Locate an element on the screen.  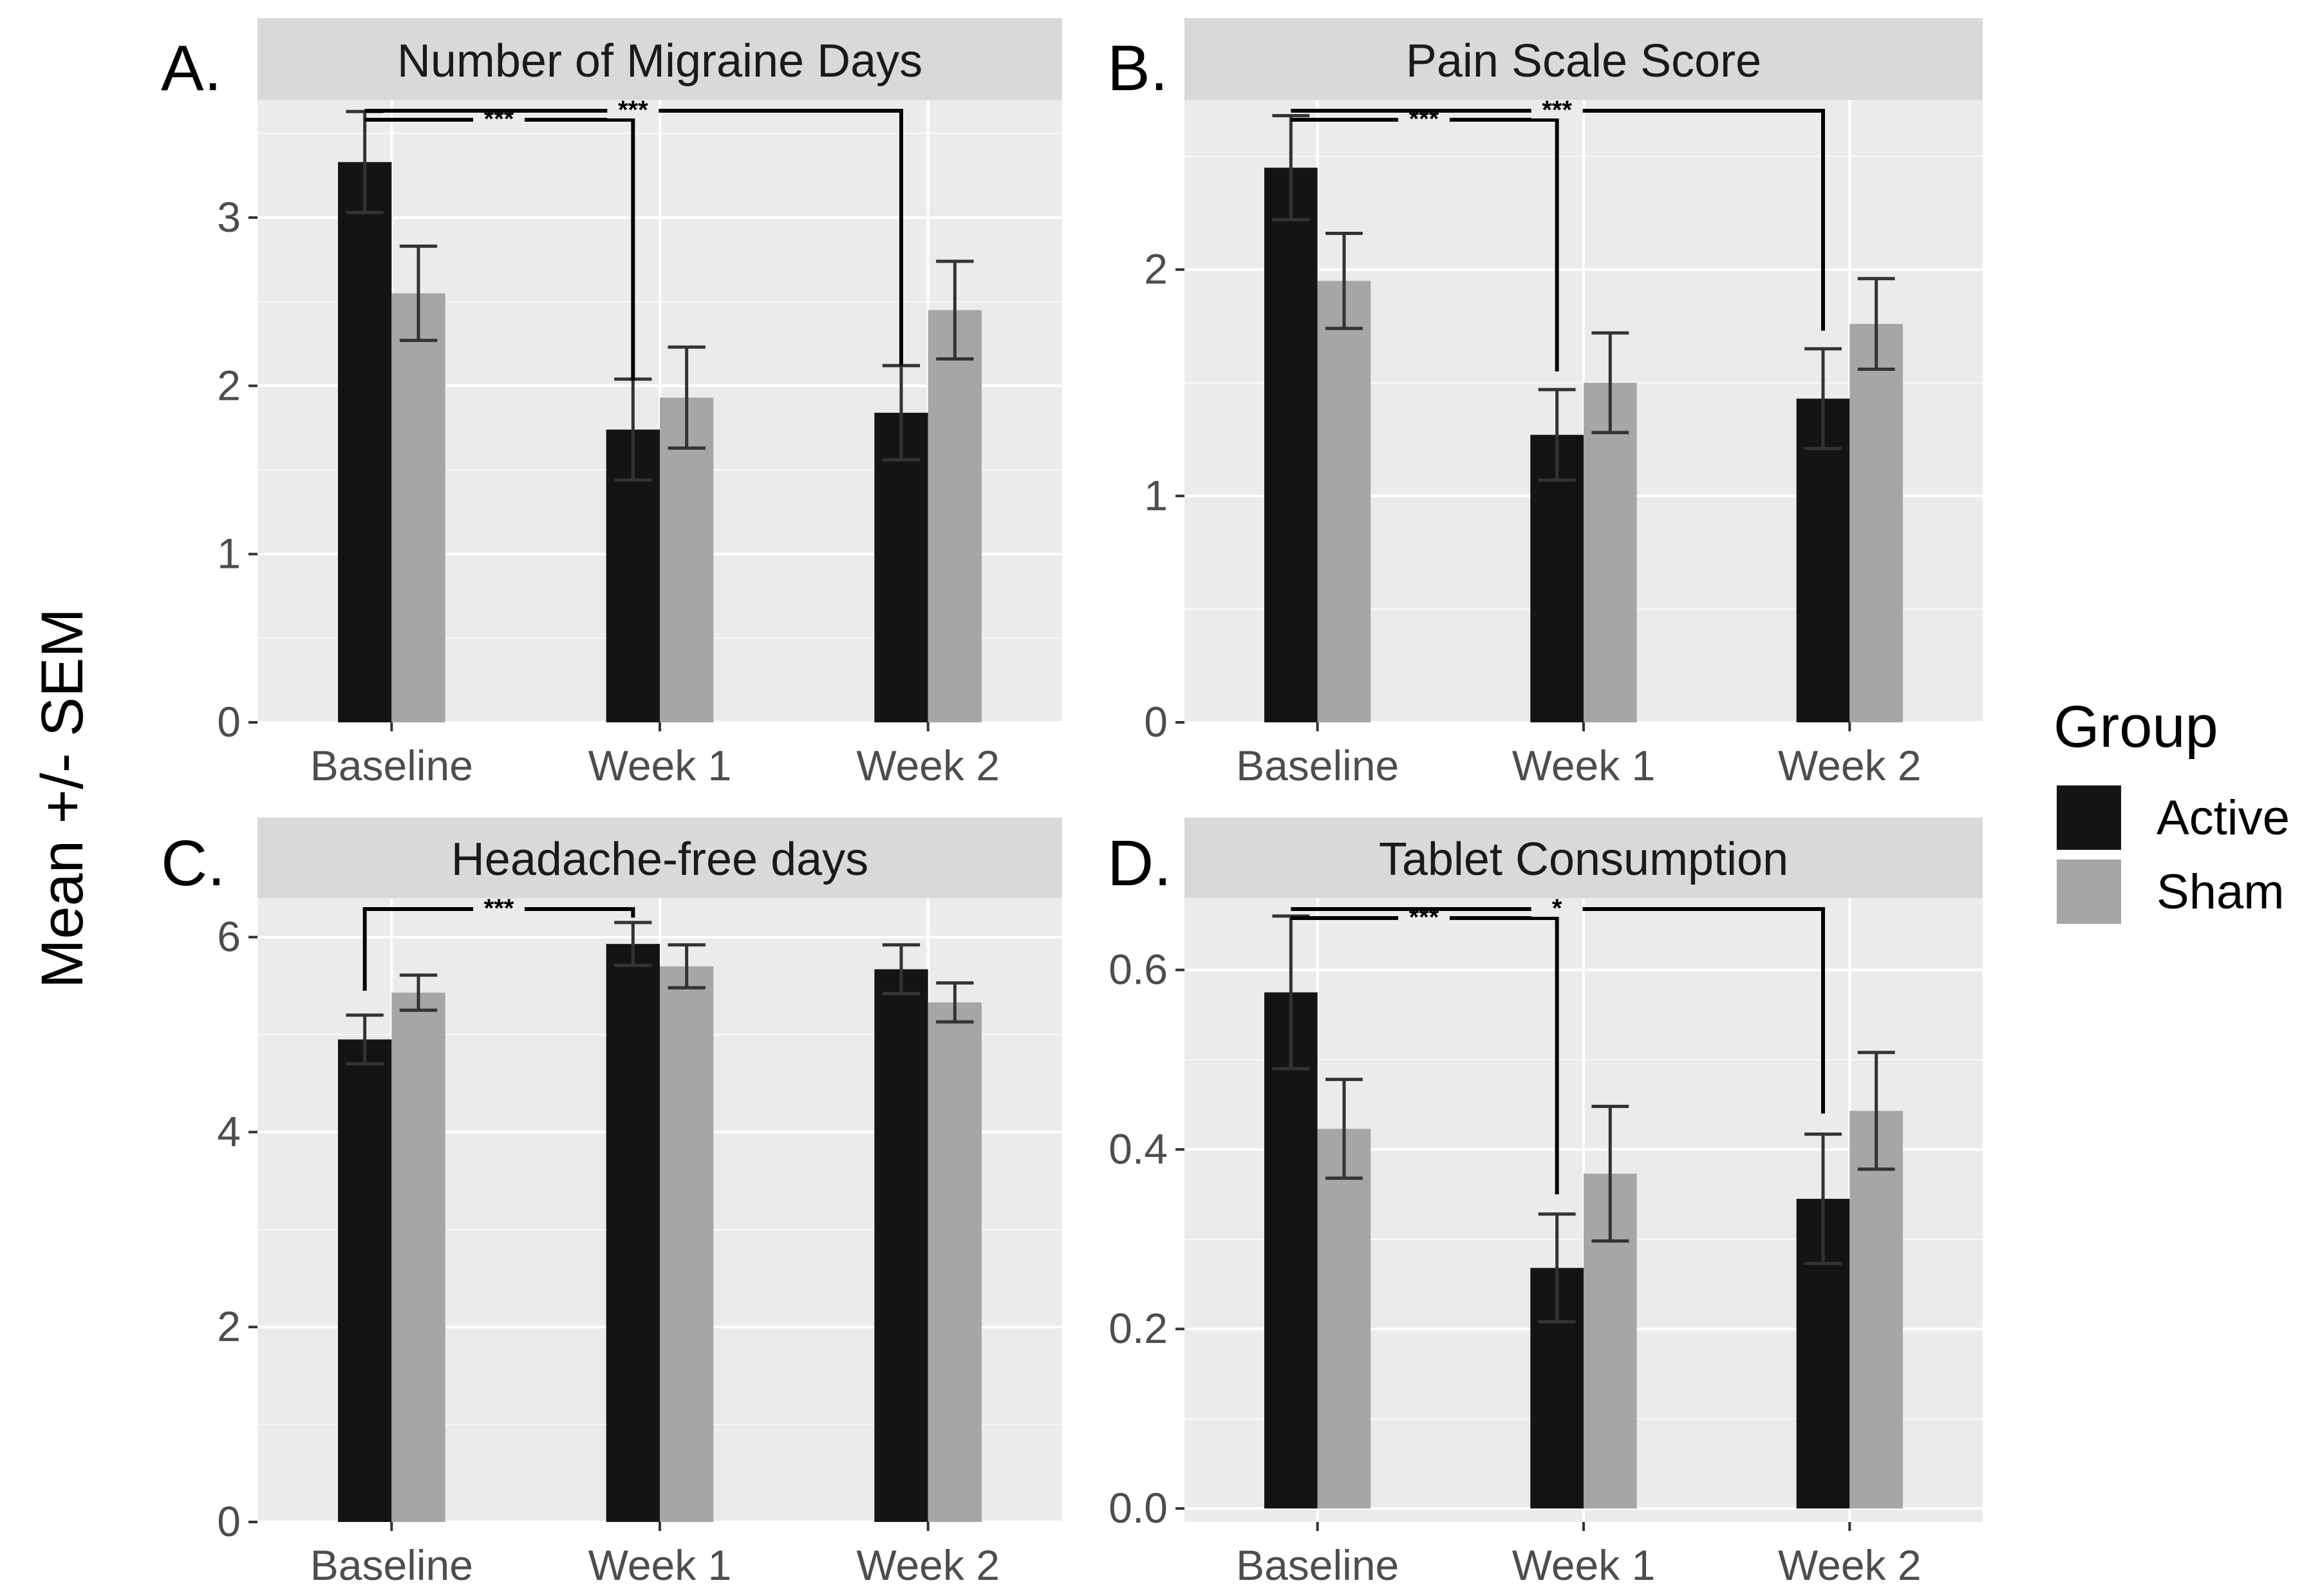
legend-swatch-active is located at coordinates (2089, 817).